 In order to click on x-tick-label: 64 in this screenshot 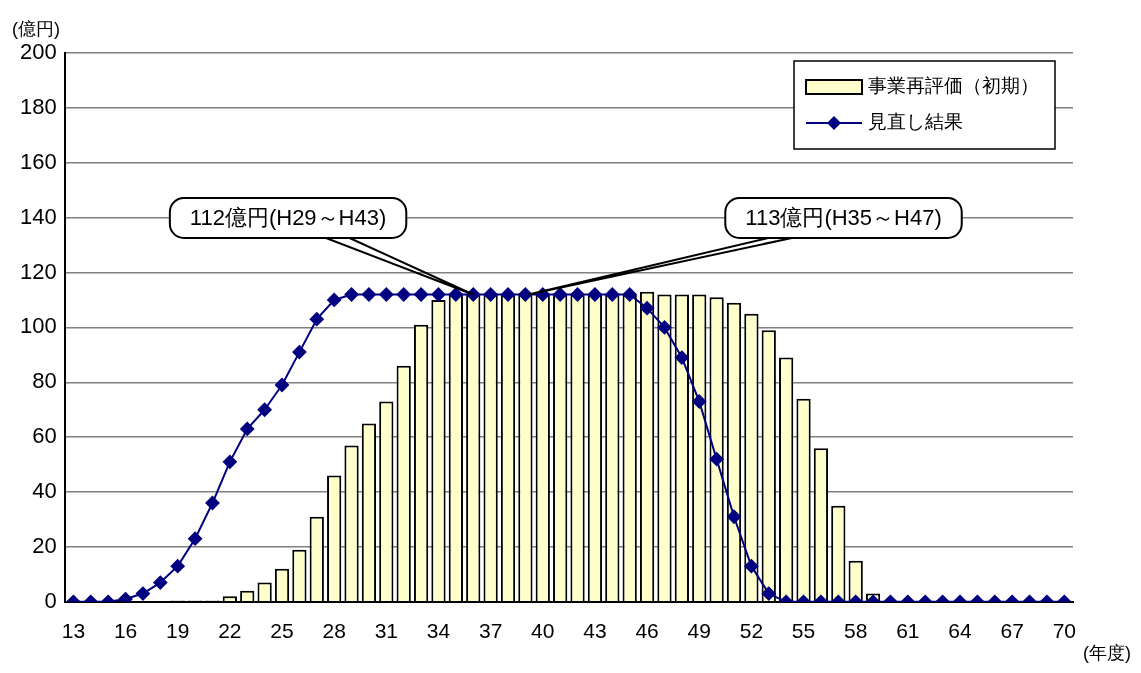, I will do `click(960, 631)`.